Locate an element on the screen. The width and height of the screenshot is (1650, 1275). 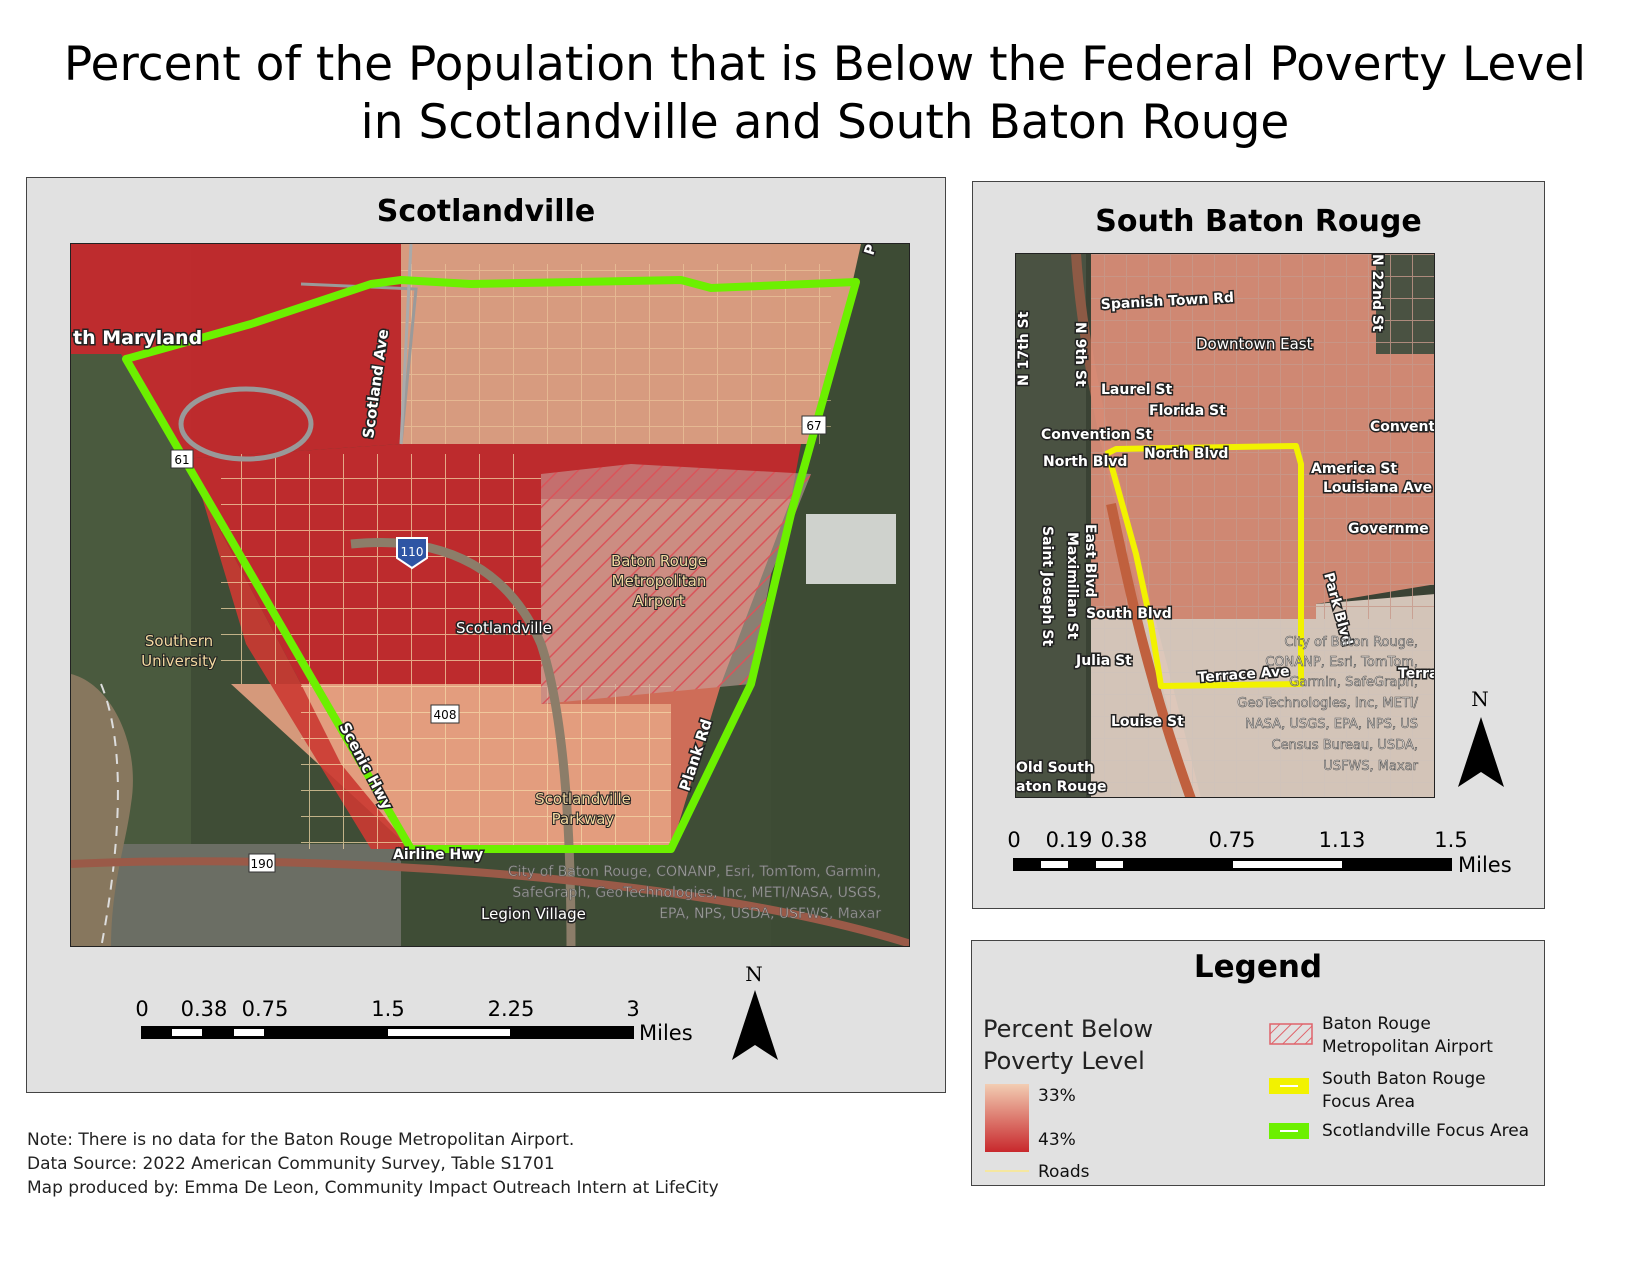
mississippi-river is located at coordinates (102, 810).